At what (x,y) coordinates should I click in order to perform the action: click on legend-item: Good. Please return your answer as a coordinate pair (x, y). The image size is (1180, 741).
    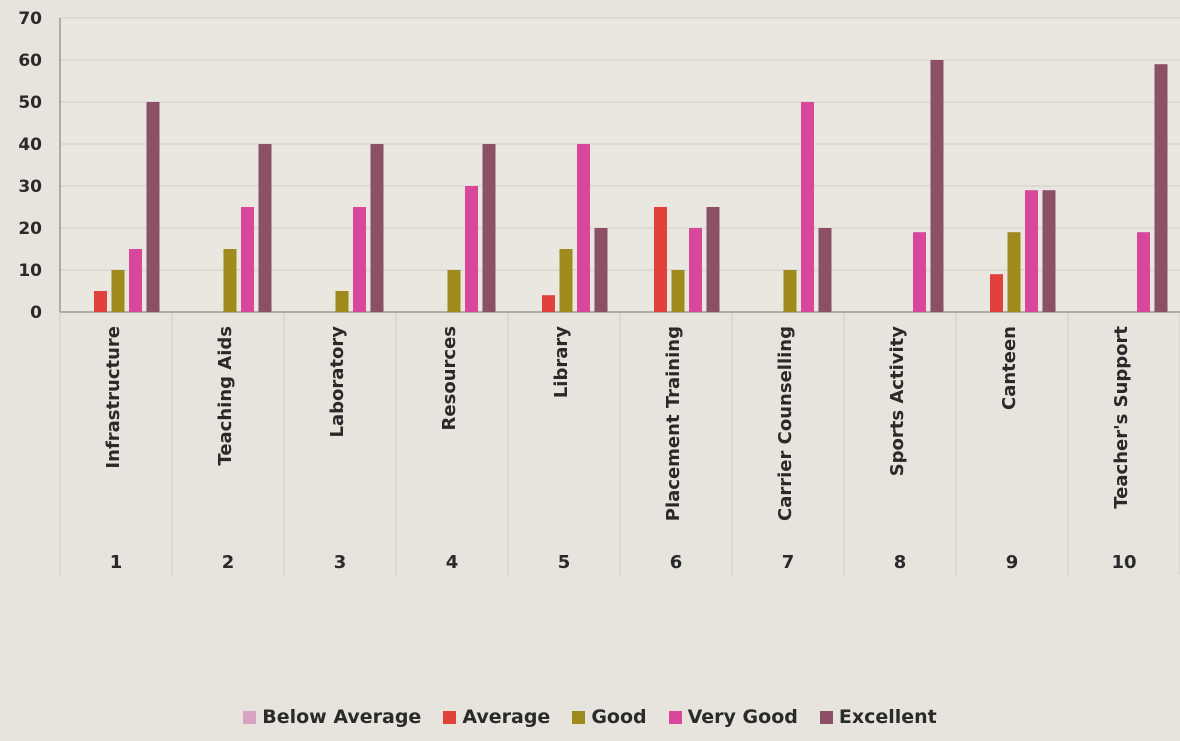
    Looking at the image, I should click on (609, 717).